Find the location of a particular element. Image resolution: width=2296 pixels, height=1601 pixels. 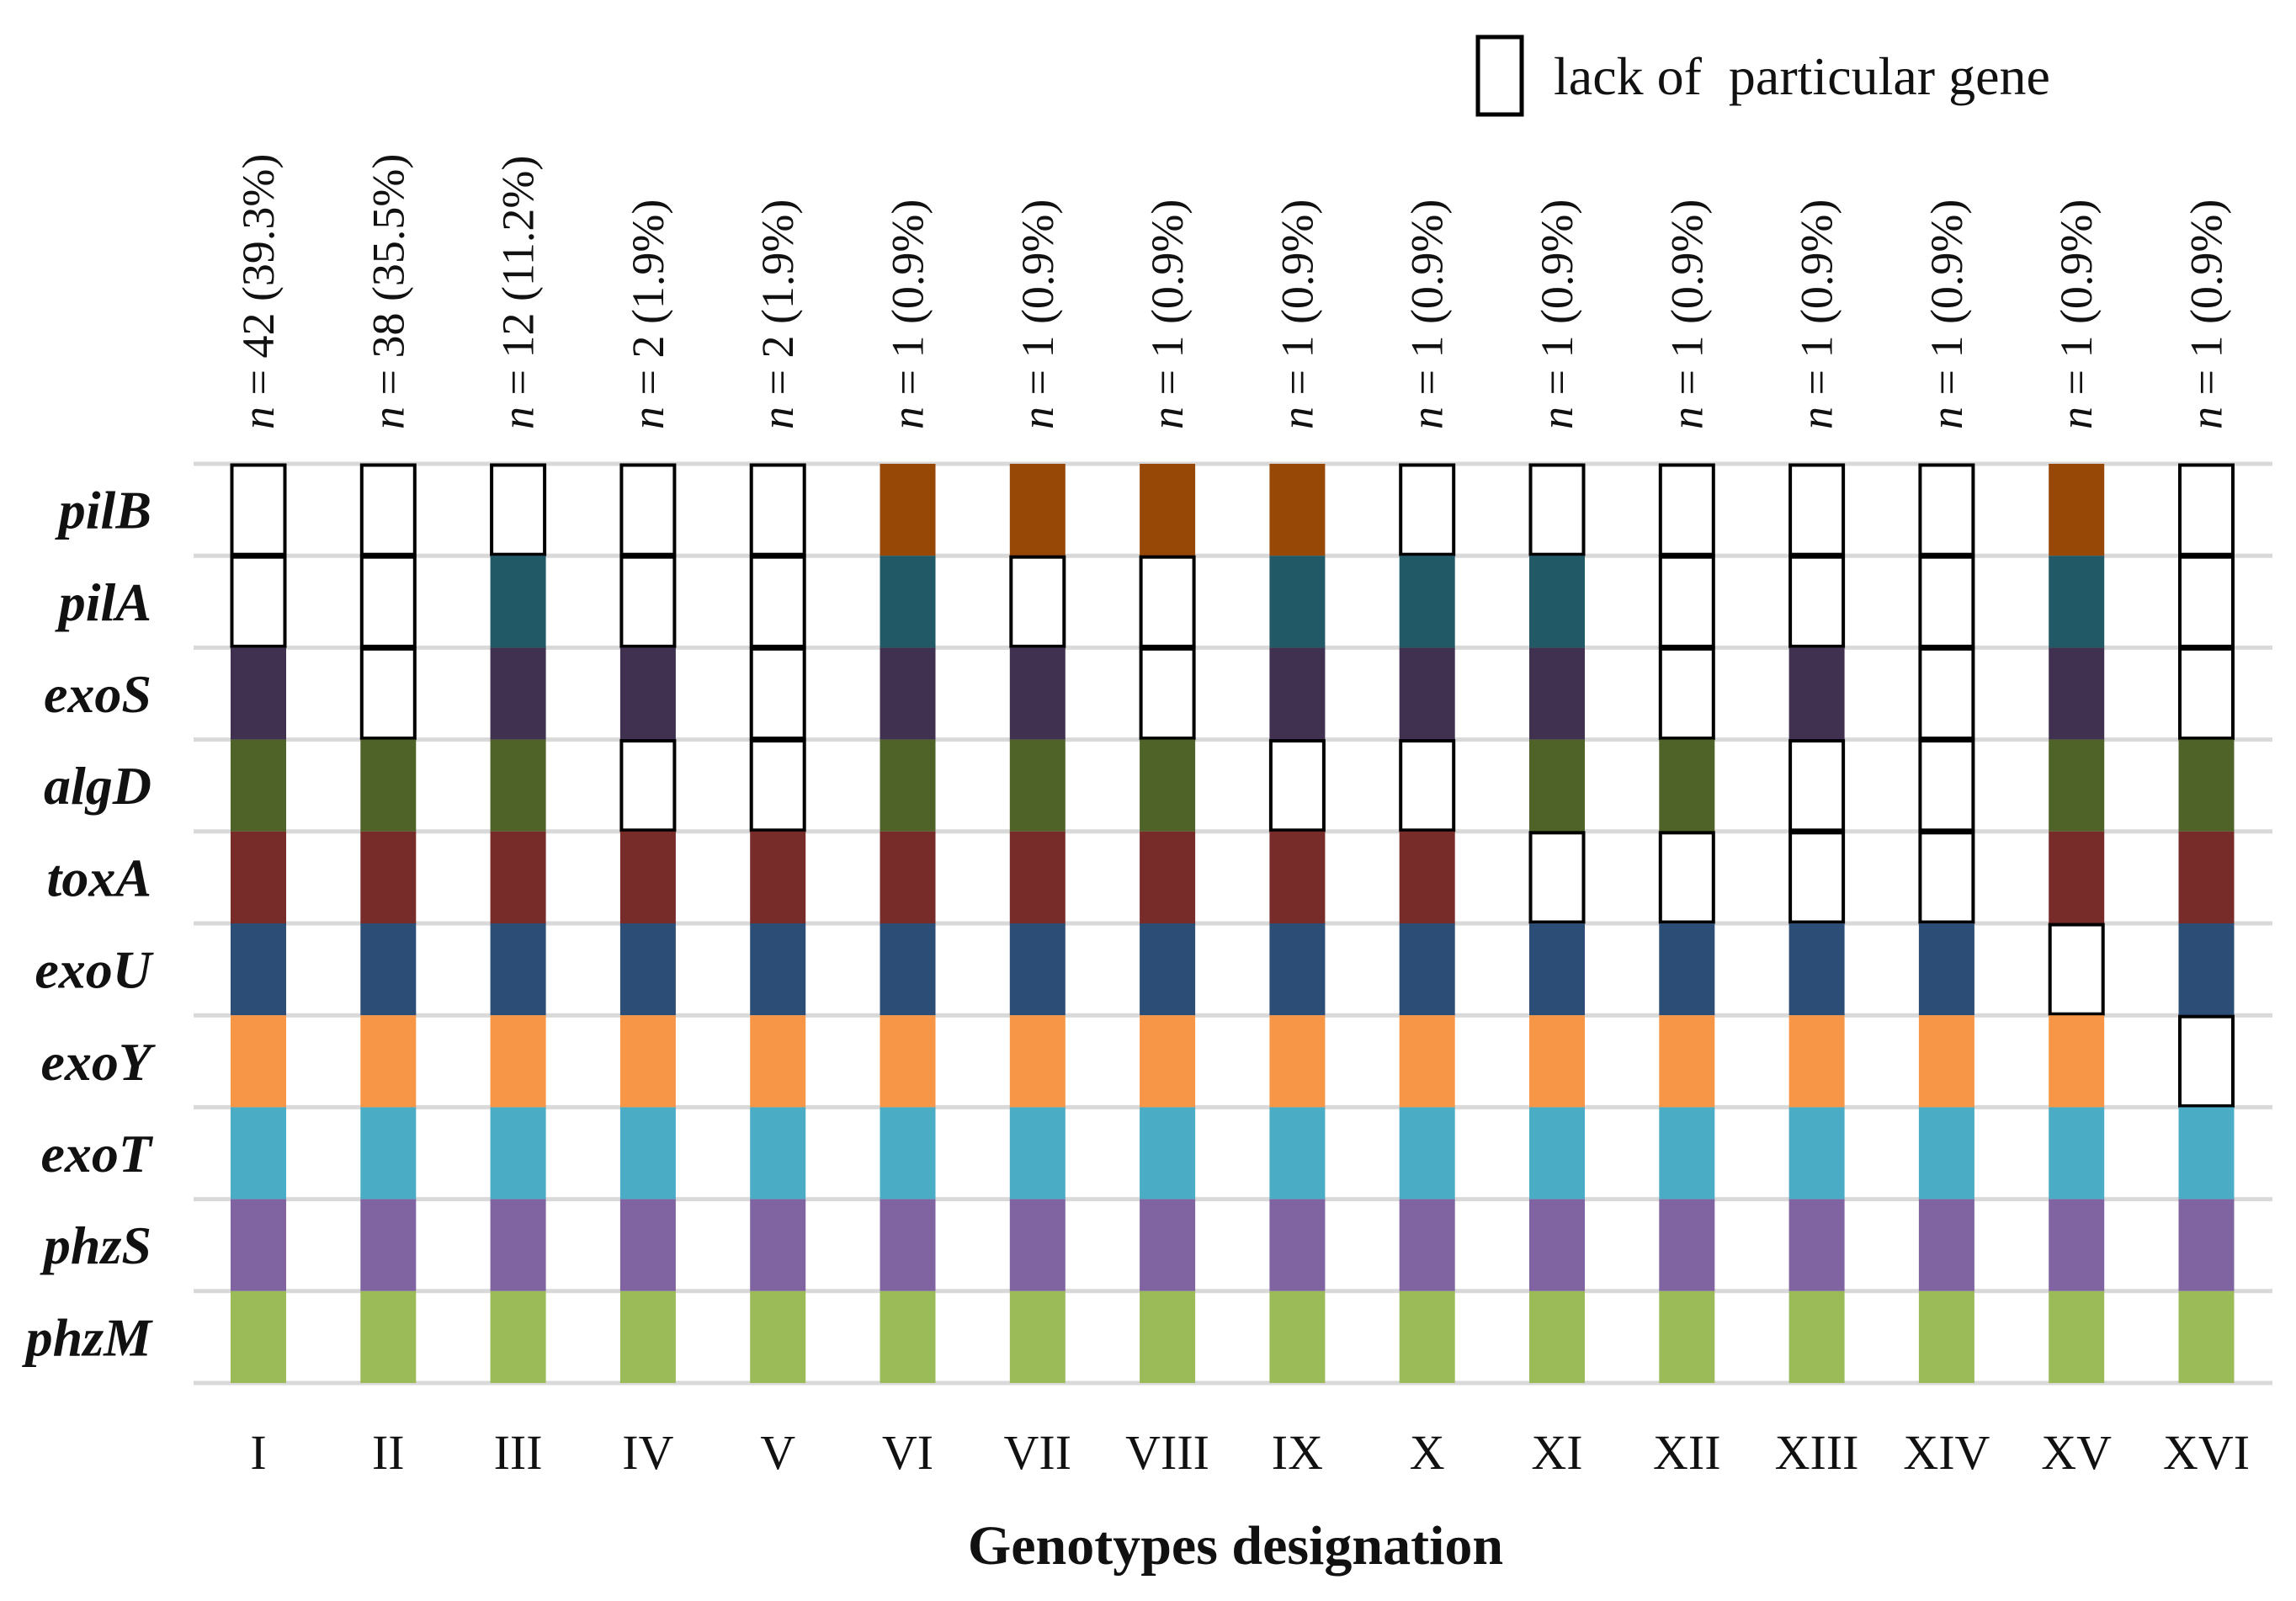

tick-label-XII: XII is located at coordinates (1687, 1452).